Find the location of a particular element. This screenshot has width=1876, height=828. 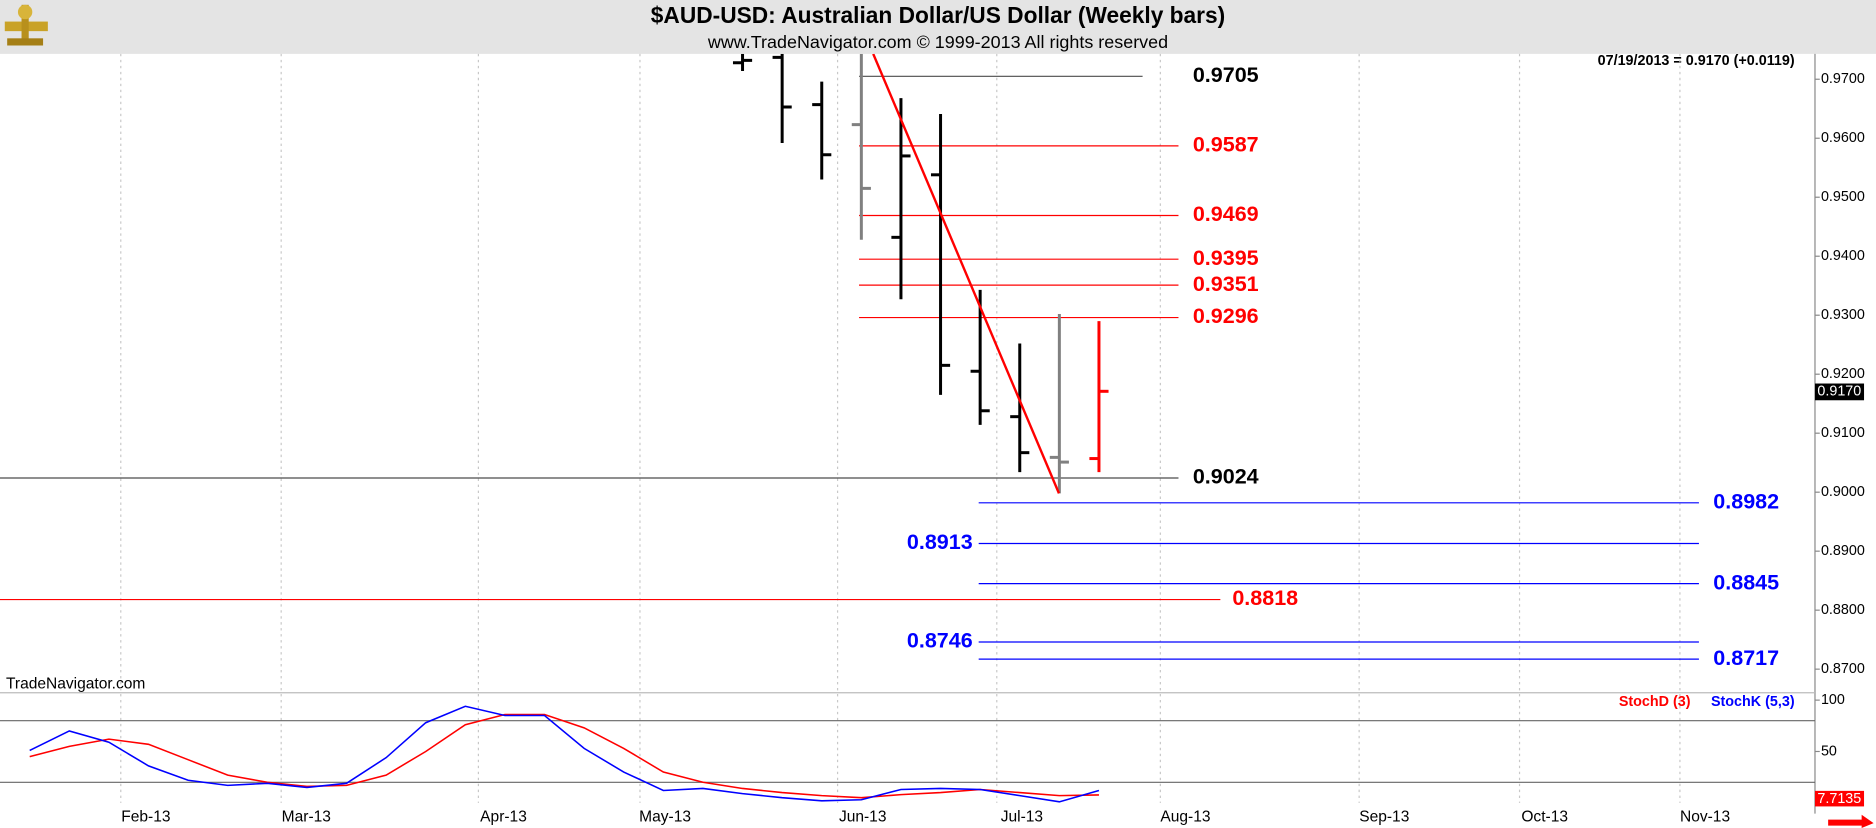

x-tick-label: Oct-13 is located at coordinates (1544, 816).